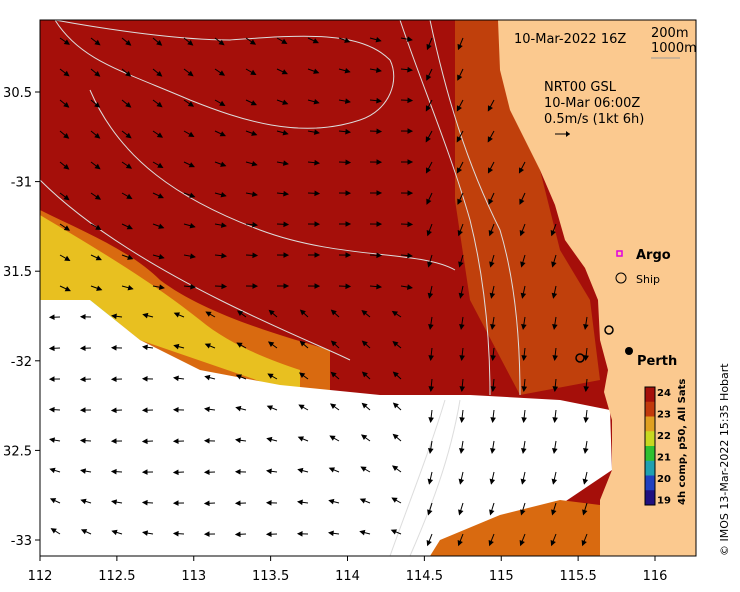 The height and width of the screenshot is (592, 740). I want to click on x-tick-label: 115.5, so click(578, 576).